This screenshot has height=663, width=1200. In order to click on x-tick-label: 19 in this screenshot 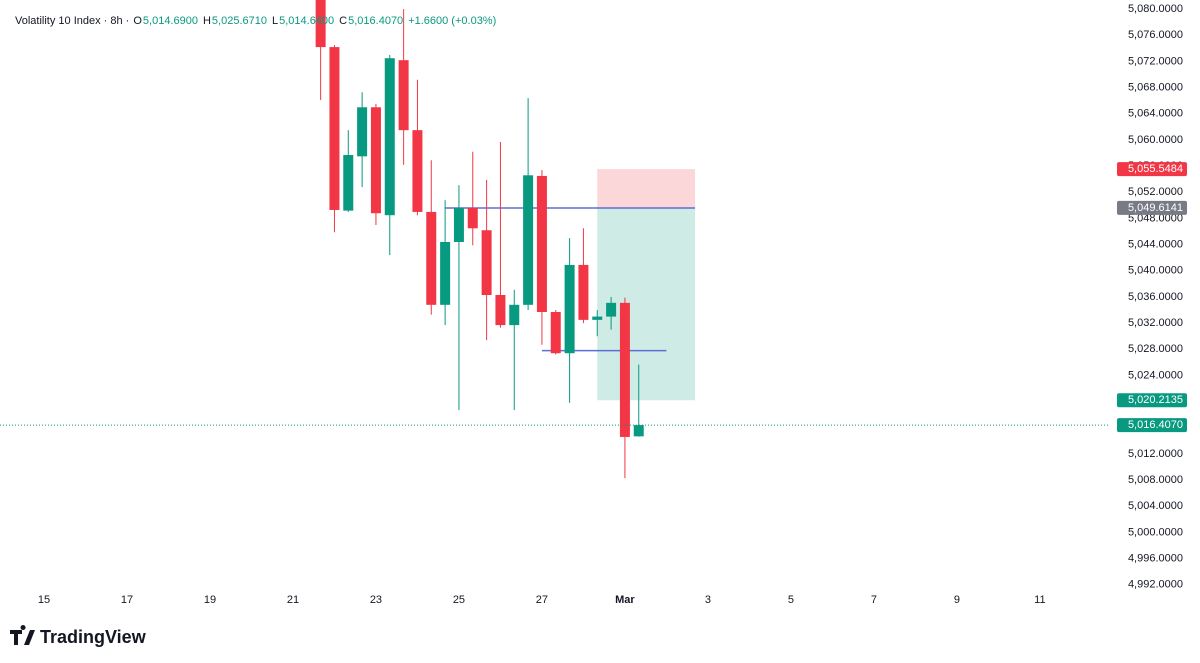, I will do `click(210, 600)`.